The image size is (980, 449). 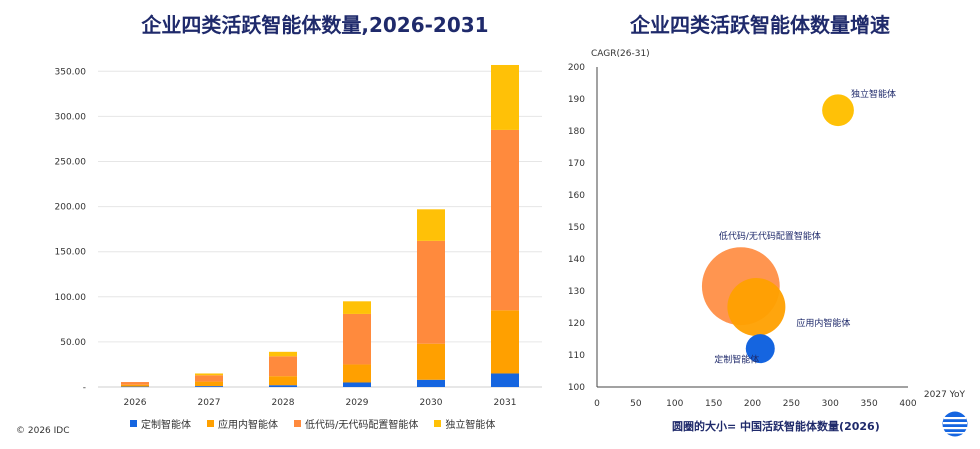 What do you see at coordinates (248, 425) in the screenshot?
I see `legend-label-inapp: 应用内智能体` at bounding box center [248, 425].